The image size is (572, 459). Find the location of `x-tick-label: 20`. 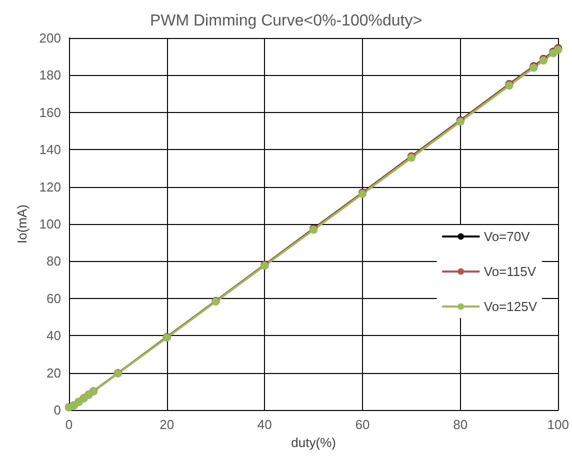

x-tick-label: 20 is located at coordinates (167, 424).